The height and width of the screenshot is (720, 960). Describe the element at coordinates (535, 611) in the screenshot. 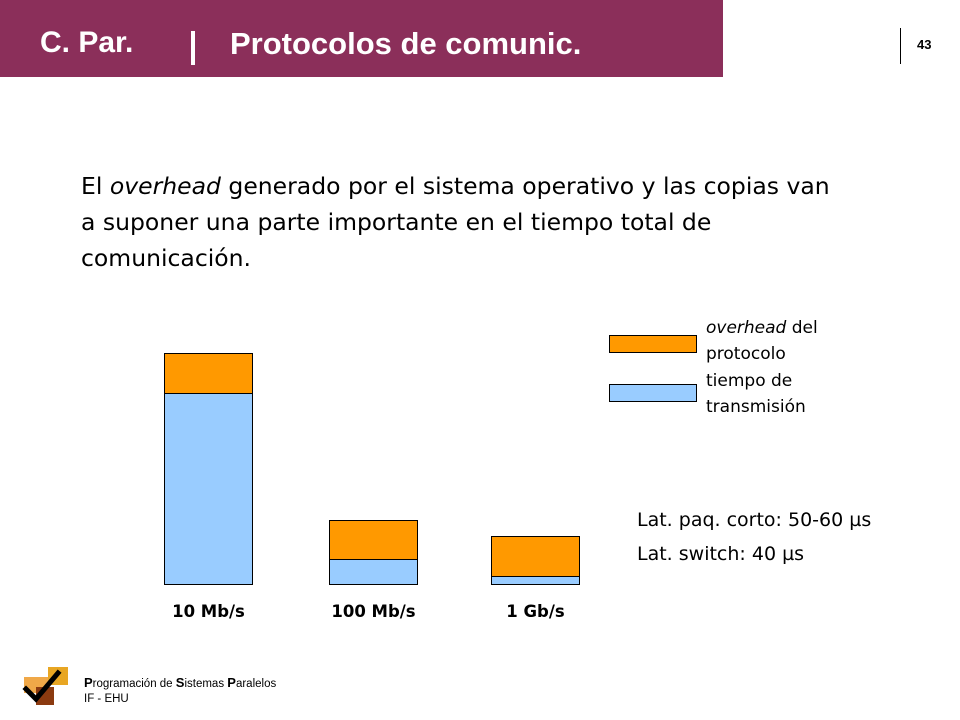

I see `x-tick-label: 1 Gb/s` at that location.